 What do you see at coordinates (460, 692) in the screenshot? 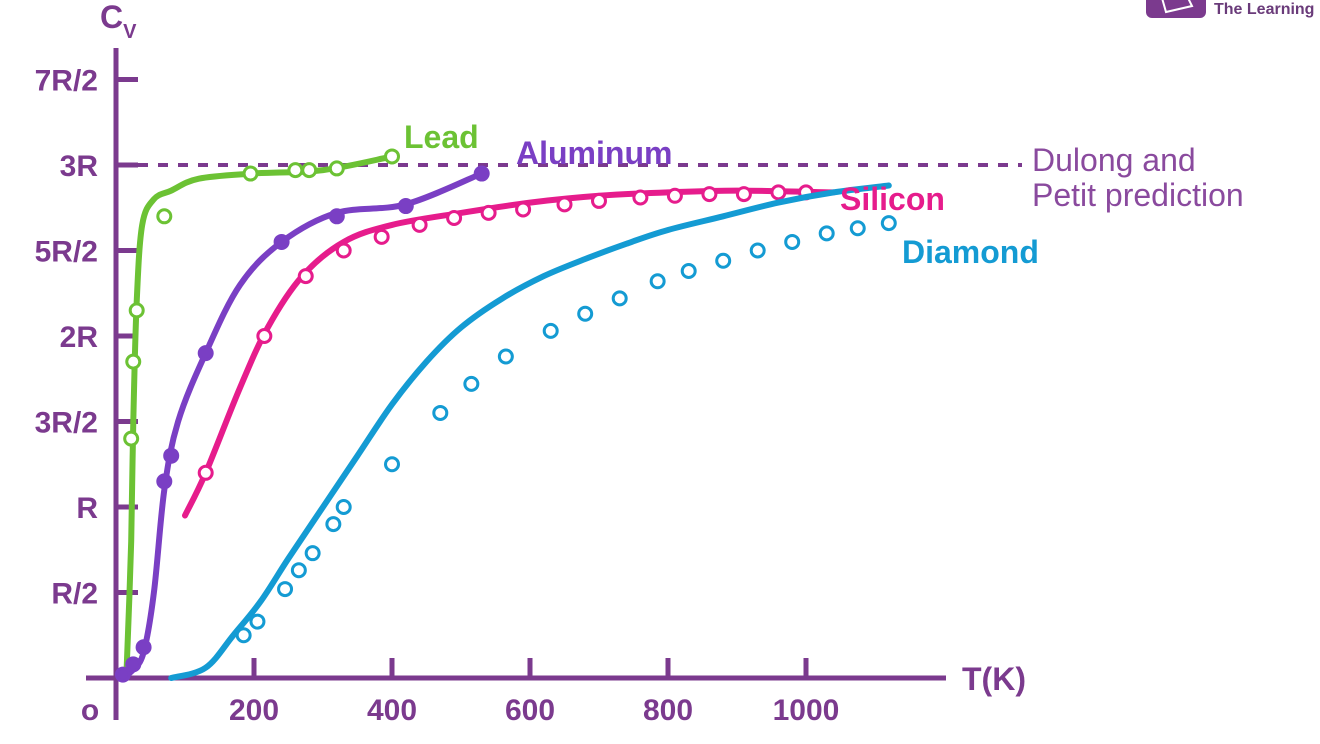
I see `x-axis-ticks: o 200 400 600 800 1000` at bounding box center [460, 692].